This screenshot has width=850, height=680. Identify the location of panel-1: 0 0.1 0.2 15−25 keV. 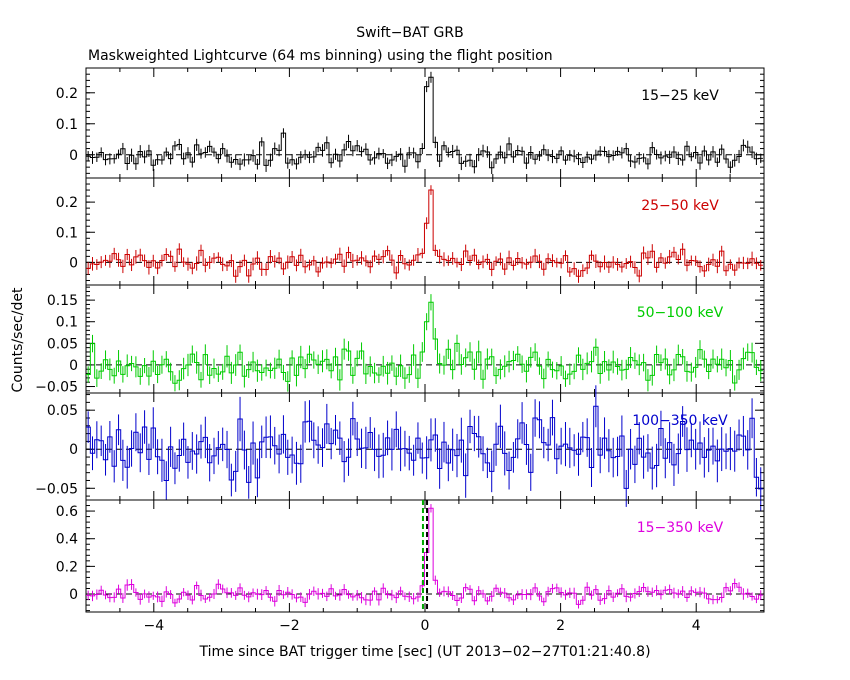
(410, 123).